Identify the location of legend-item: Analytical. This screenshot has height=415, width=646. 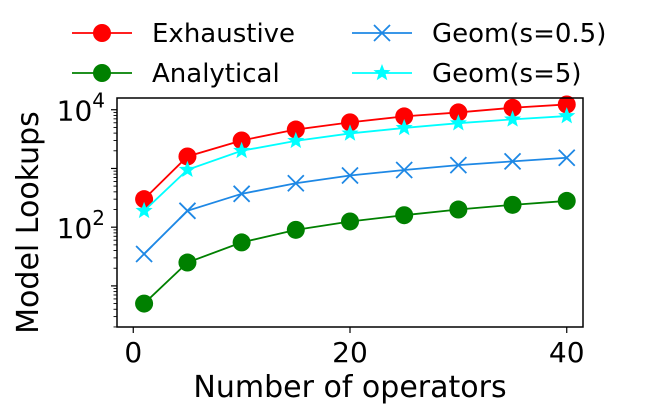
(176, 74).